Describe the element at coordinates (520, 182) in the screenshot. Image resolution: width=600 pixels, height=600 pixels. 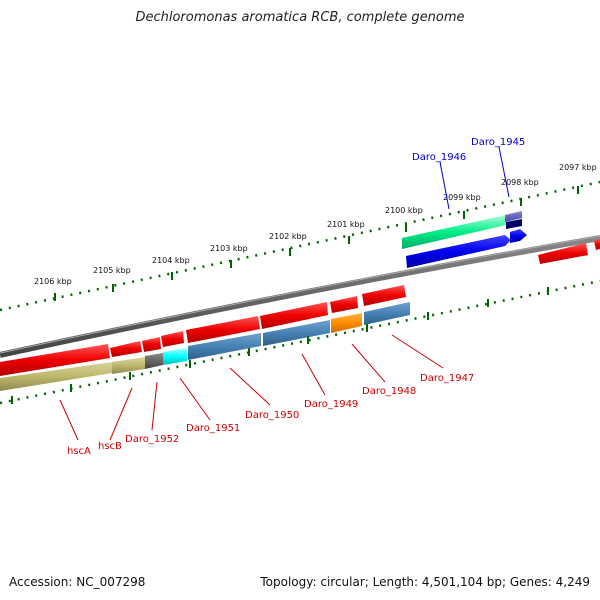
I see `scale-label: 2098 kbp` at that location.